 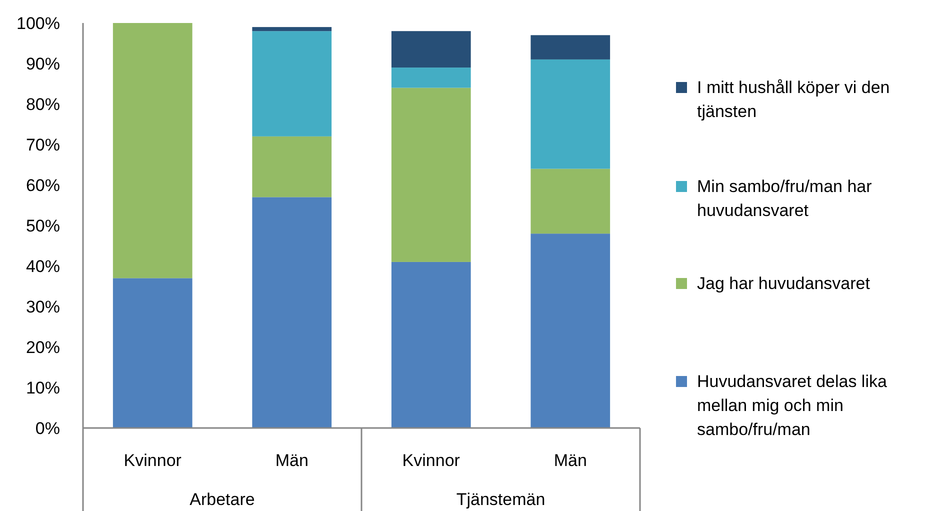 I want to click on legend-label: Jag har huvudansvaret, so click(x=783, y=283).